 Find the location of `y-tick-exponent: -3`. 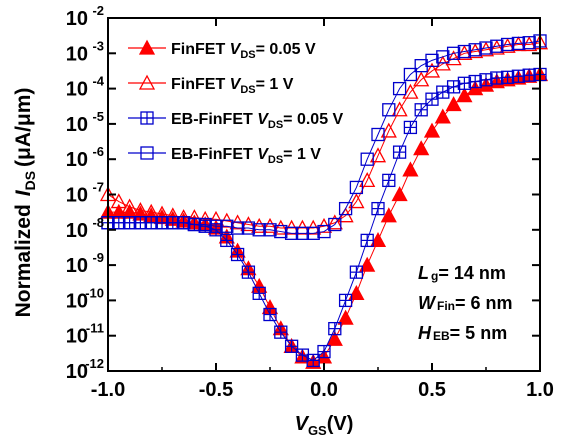

y-tick-exponent: -3 is located at coordinates (98, 45).